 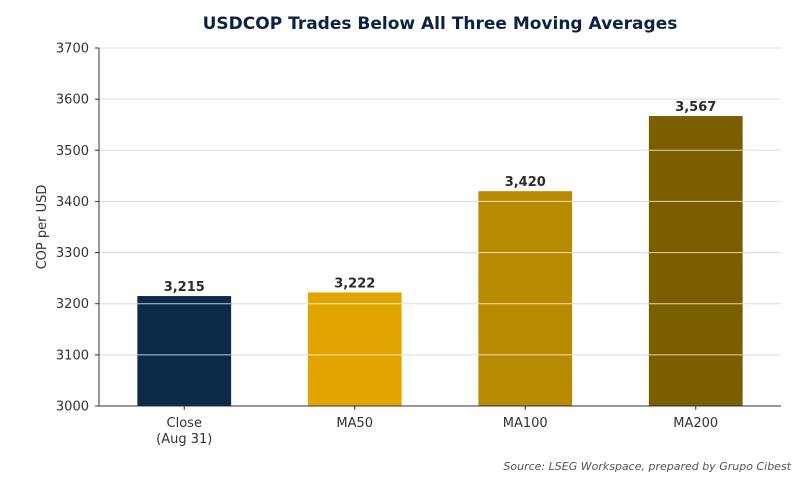 What do you see at coordinates (437, 431) in the screenshot?
I see `x-tick-labels: Close (Aug 31) MA50 MA100 MA200` at bounding box center [437, 431].